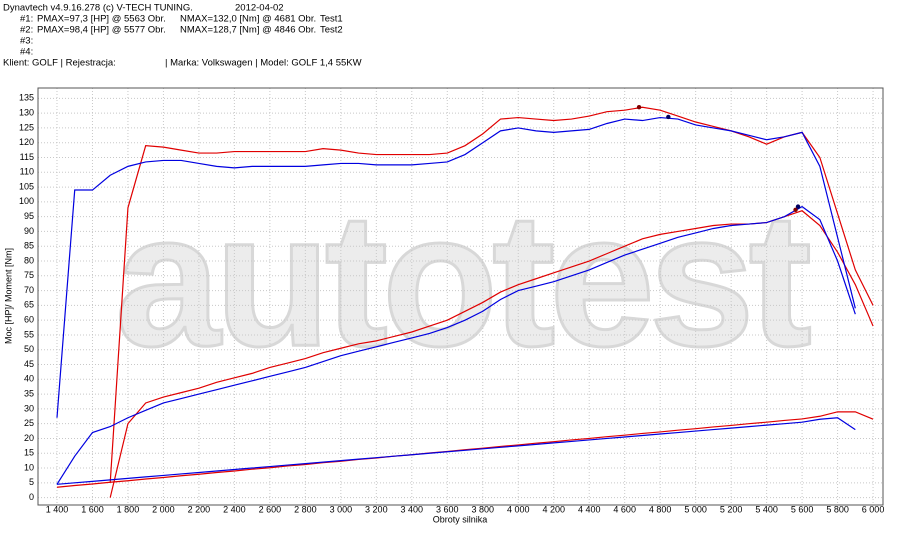 The width and height of the screenshot is (900, 535). What do you see at coordinates (29, 393) in the screenshot?
I see `y-tick-label: 35` at bounding box center [29, 393].